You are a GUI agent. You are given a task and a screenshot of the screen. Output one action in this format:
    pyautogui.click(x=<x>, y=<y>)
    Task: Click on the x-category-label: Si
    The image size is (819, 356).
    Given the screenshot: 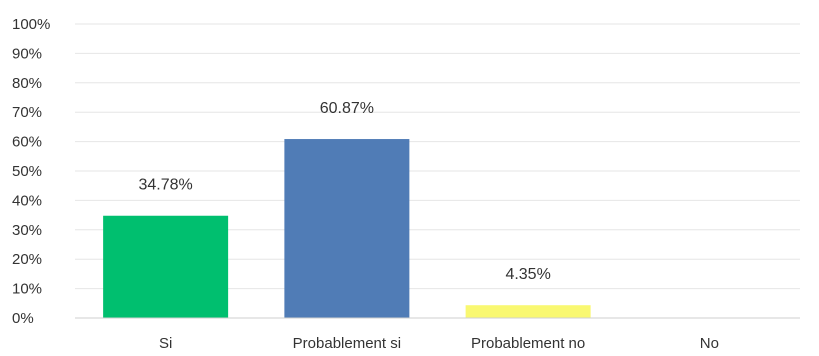 What is the action you would take?
    pyautogui.click(x=165, y=343)
    